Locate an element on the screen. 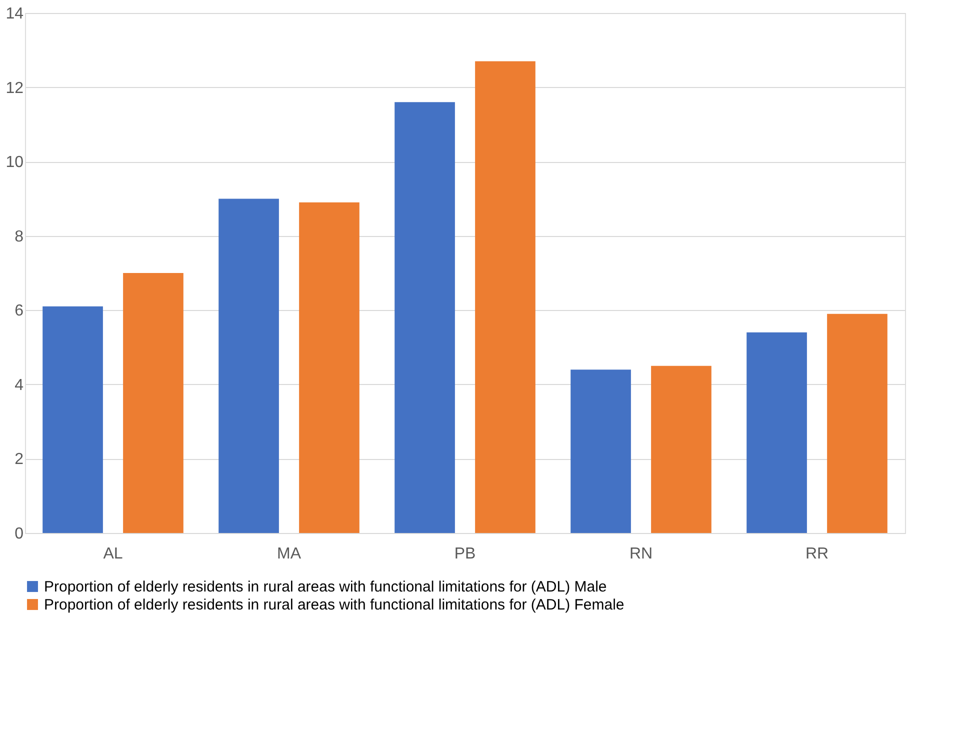 Image resolution: width=957 pixels, height=729 pixels. y-tick-label: 4 is located at coordinates (19, 385).